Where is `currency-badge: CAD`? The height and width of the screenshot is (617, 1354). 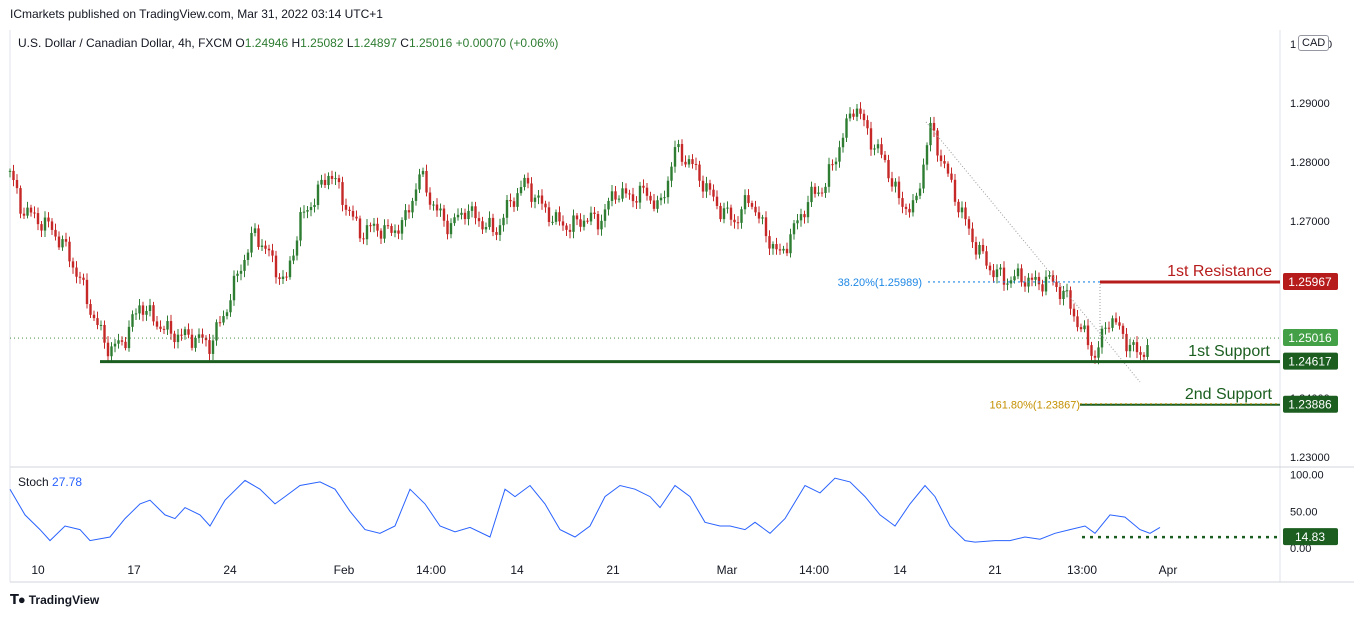
currency-badge: CAD is located at coordinates (1314, 43).